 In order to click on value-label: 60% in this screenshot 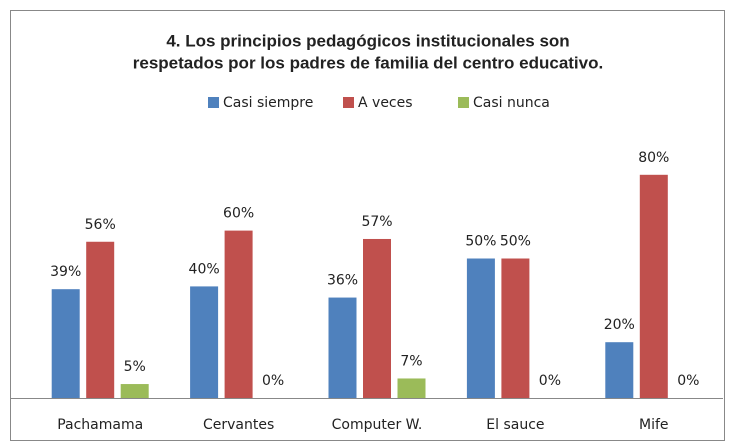, I will do `click(238, 214)`.